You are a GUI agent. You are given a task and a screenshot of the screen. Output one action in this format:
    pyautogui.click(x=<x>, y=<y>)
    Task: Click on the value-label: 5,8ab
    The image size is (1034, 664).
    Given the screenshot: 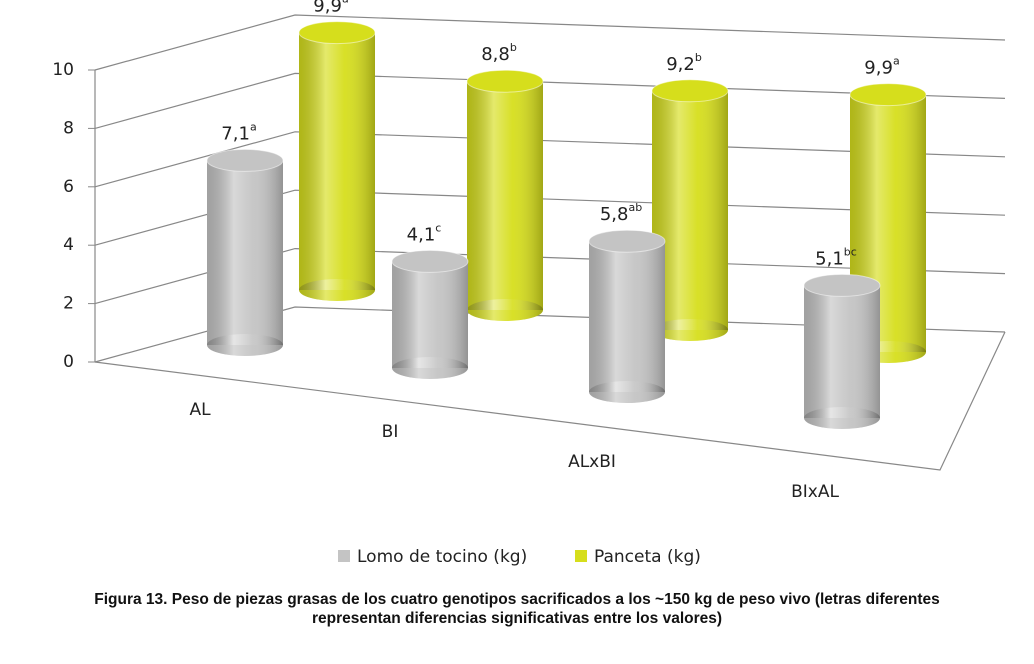 What is the action you would take?
    pyautogui.click(x=621, y=213)
    